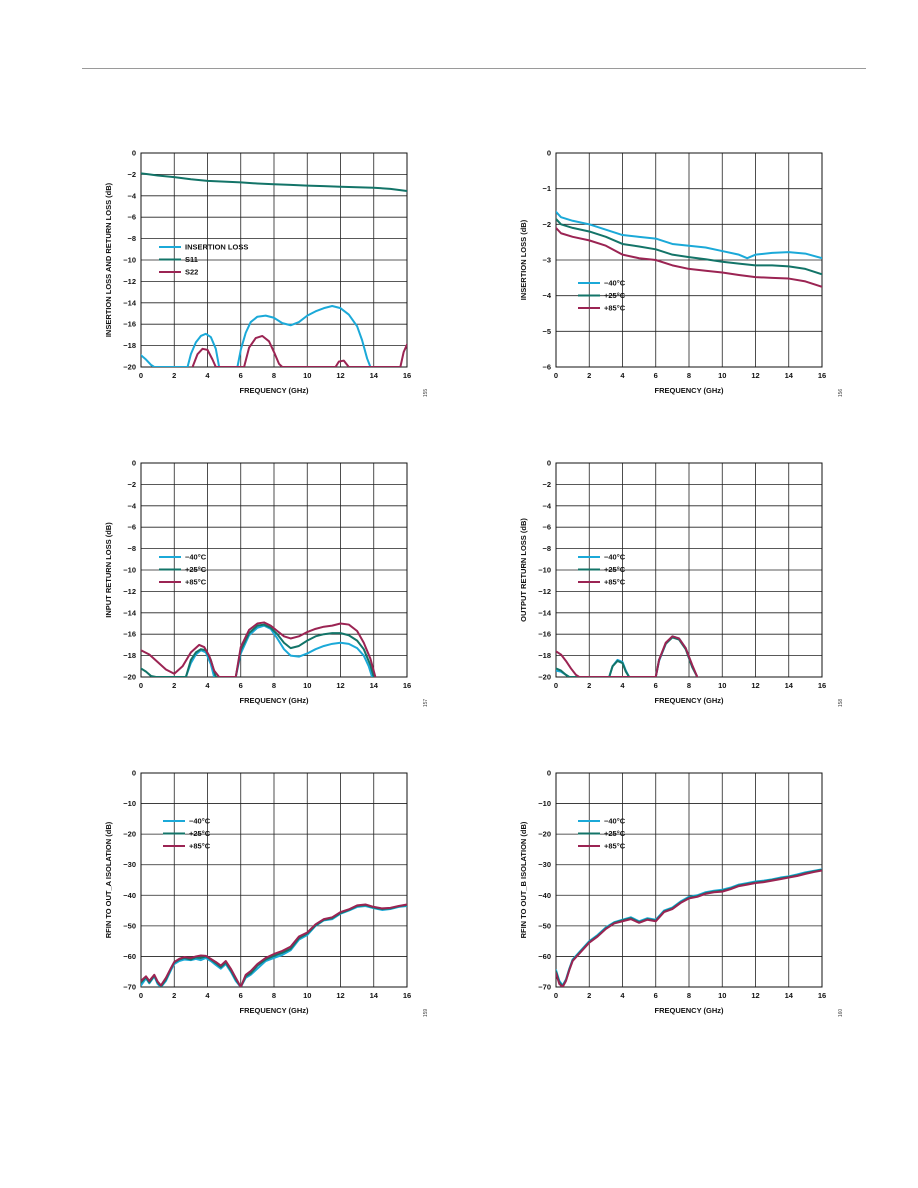  What do you see at coordinates (191, 272) in the screenshot?
I see `legend-label: S22` at bounding box center [191, 272].